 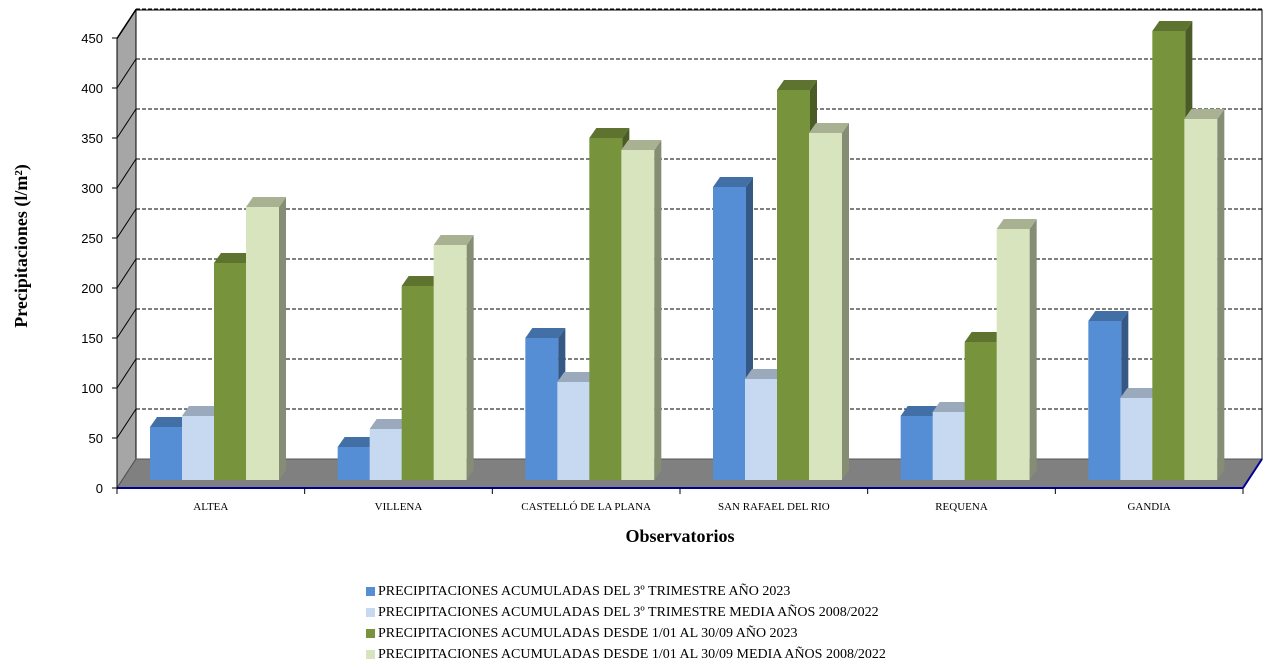 I want to click on x-tick-label: VILLENA, so click(x=399, y=507).